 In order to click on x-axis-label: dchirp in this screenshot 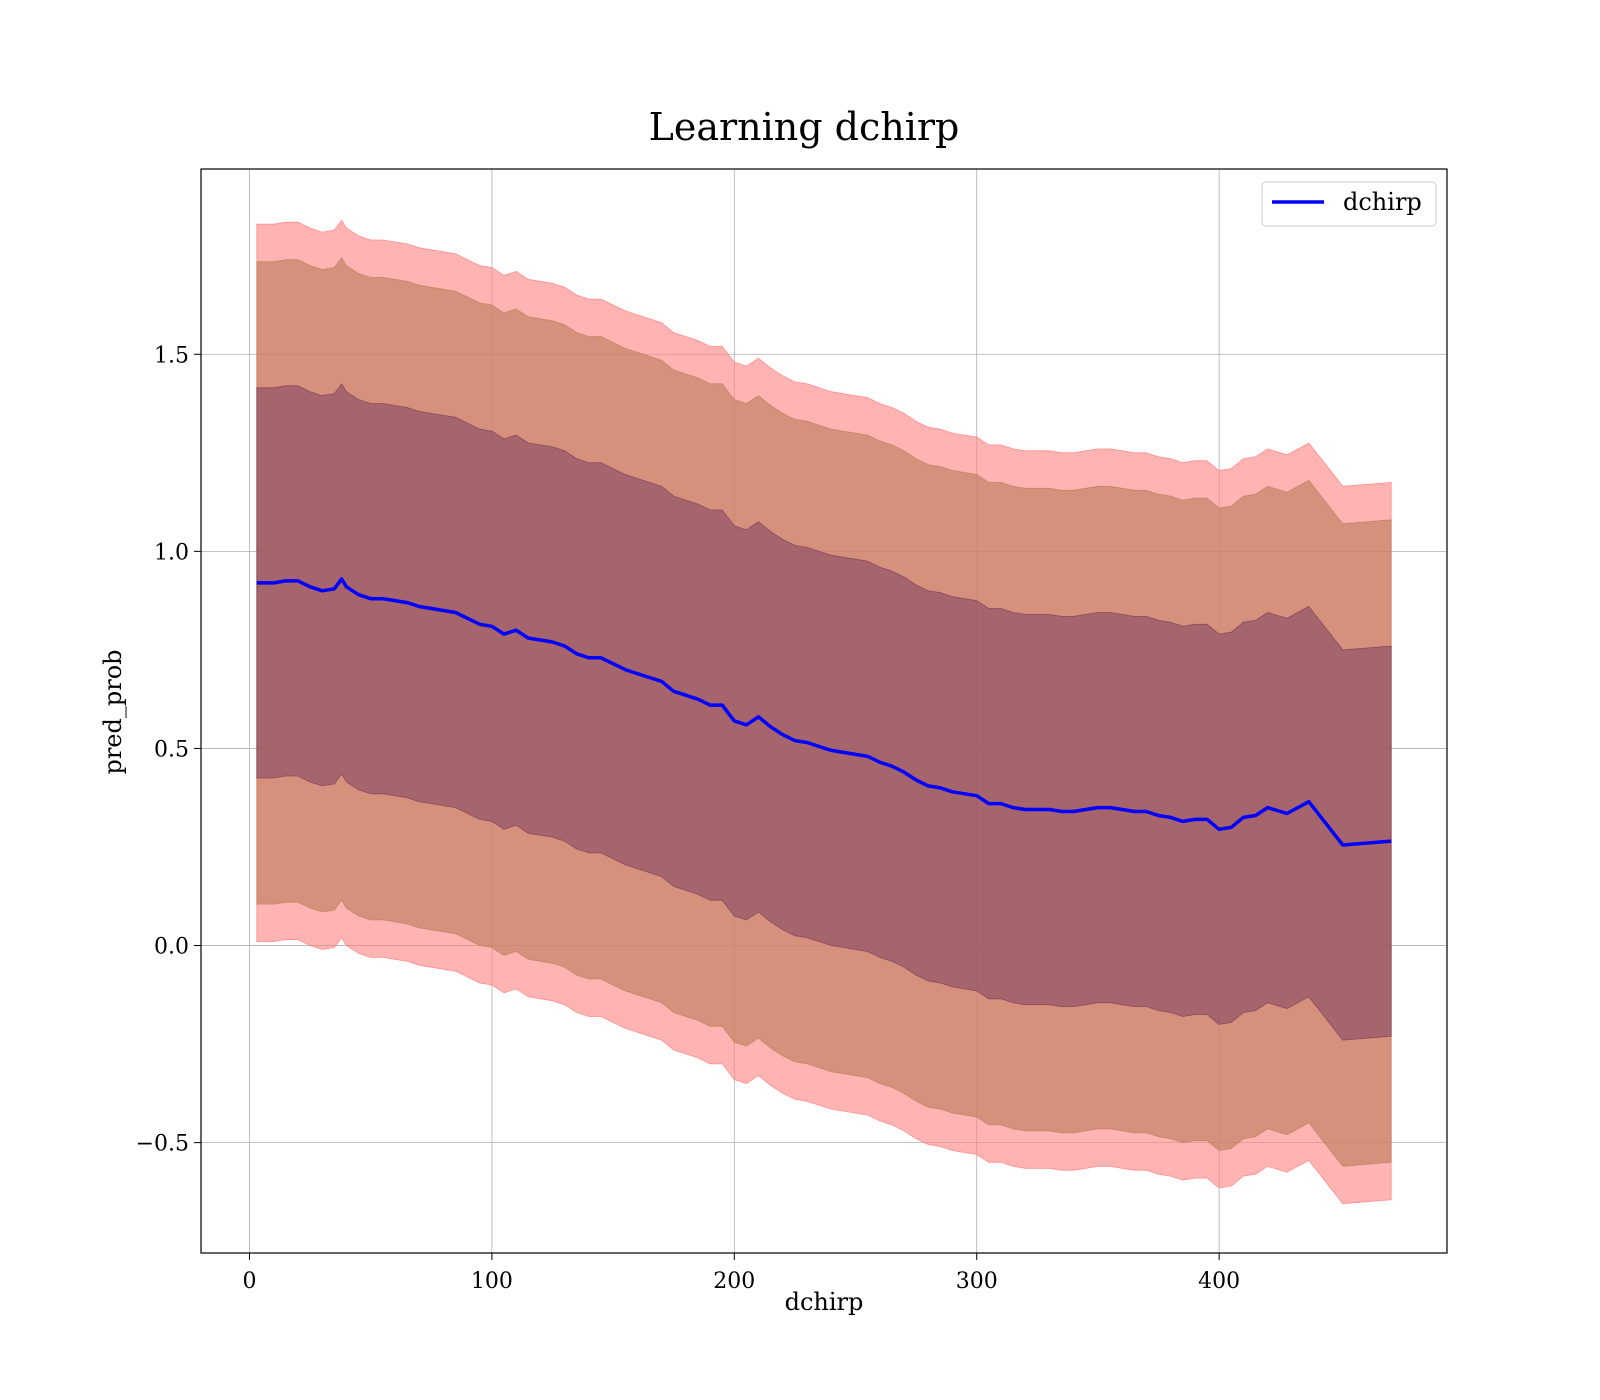, I will do `click(824, 1302)`.